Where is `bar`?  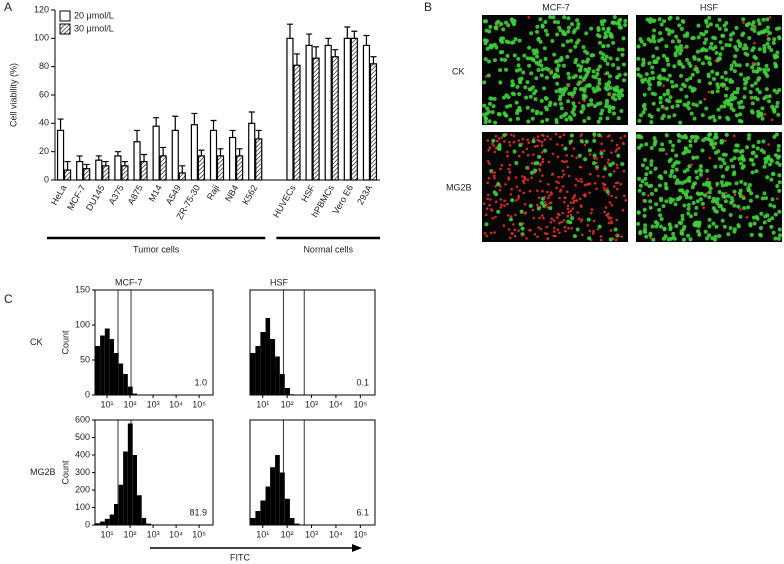
bar is located at coordinates (335, 118).